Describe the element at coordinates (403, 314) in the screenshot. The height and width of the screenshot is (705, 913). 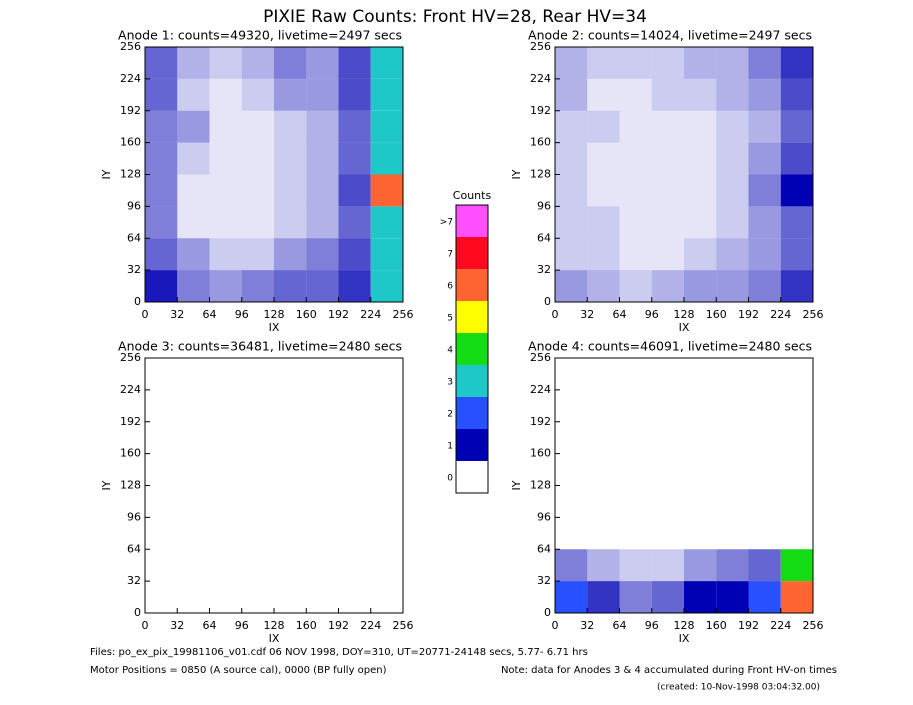
I see `x-tick-label: 256` at that location.